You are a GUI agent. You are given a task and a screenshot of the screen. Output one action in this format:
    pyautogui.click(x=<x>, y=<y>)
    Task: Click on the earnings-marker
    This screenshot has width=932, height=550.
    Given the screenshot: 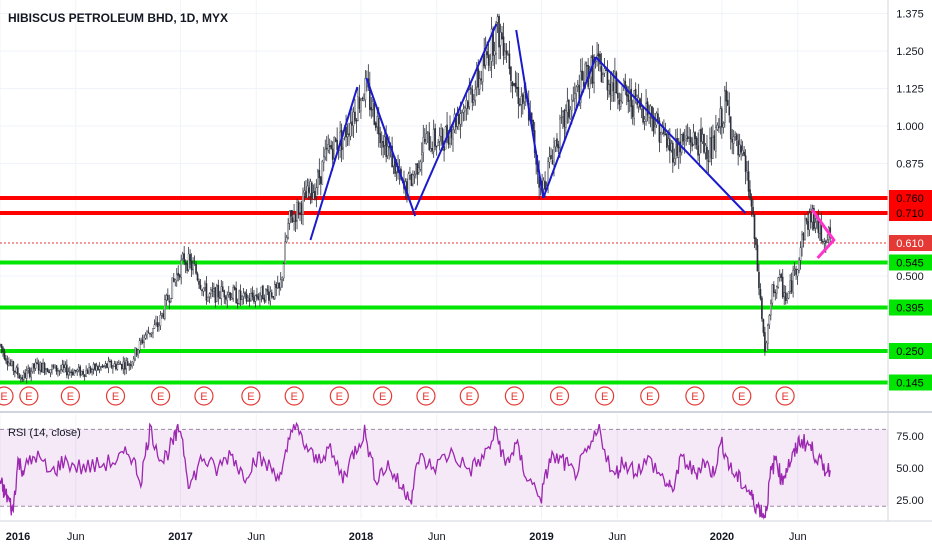 What is the action you would take?
    pyautogui.click(x=559, y=396)
    